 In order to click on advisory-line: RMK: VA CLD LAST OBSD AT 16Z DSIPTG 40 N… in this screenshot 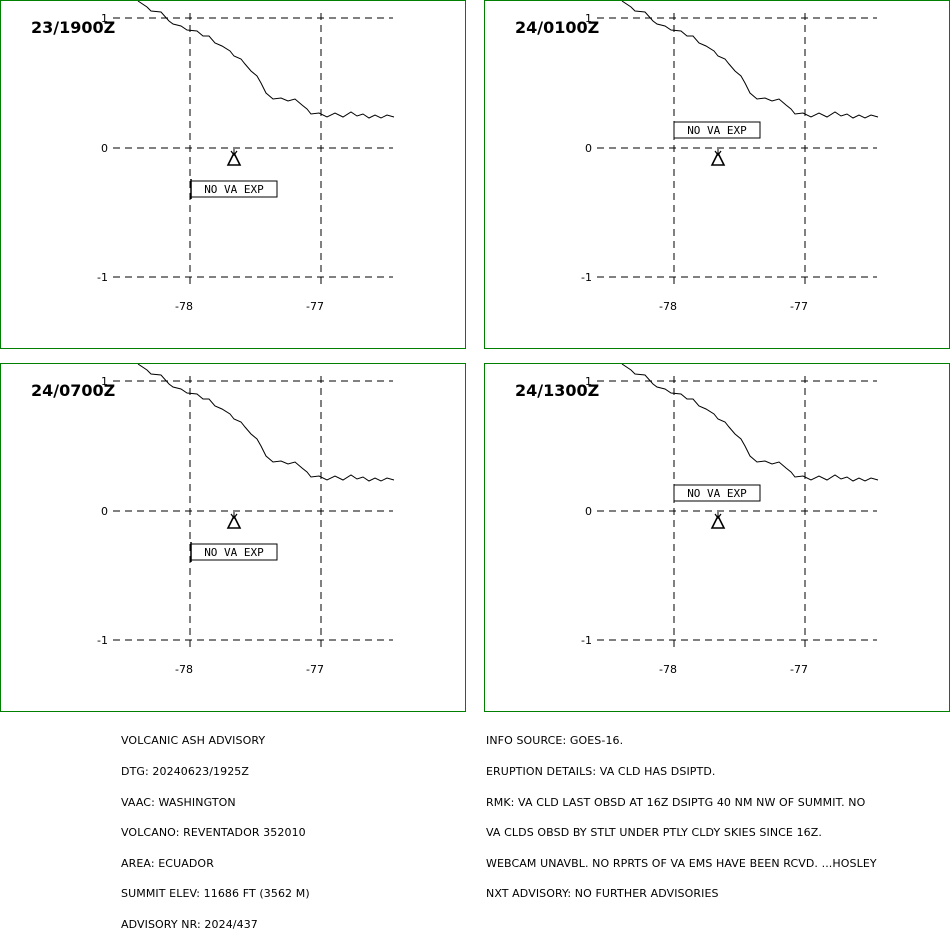, I will do `click(676, 802)`.